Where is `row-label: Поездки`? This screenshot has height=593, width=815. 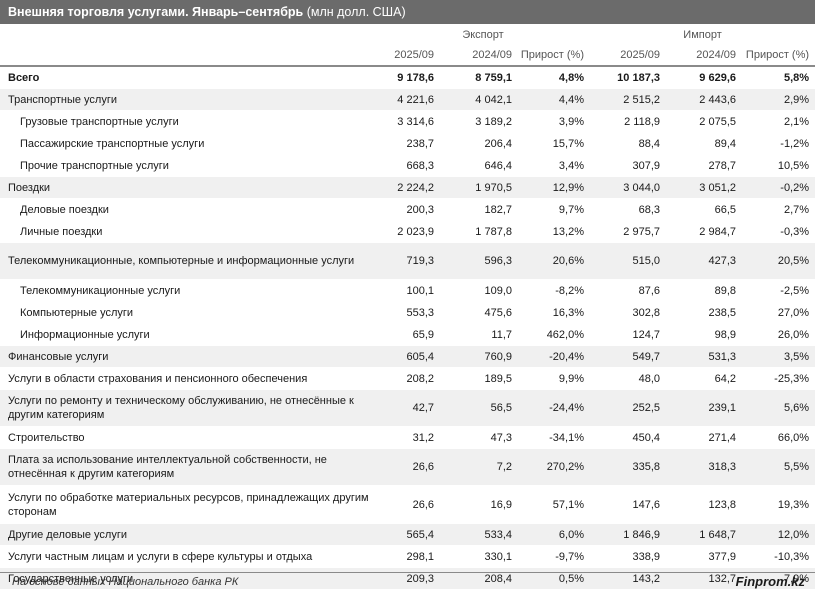
row-label: Поездки is located at coordinates (188, 187).